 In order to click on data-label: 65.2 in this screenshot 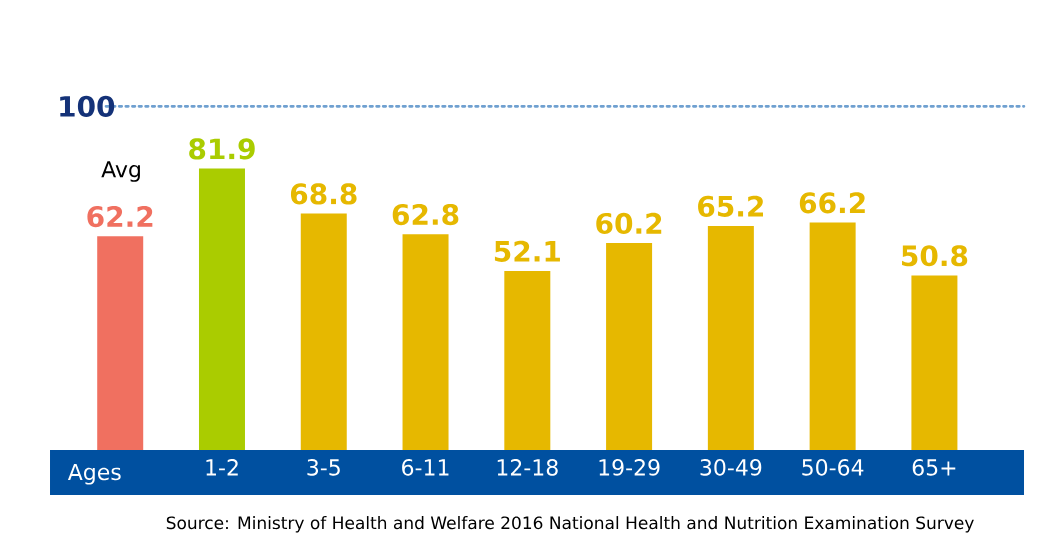, I will do `click(730, 206)`.